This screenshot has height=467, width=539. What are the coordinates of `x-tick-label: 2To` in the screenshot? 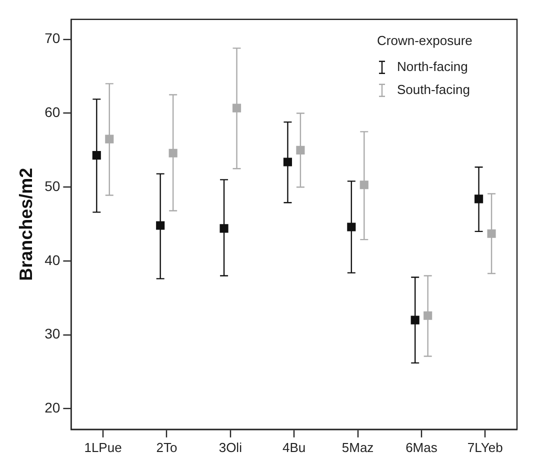 It's located at (167, 447).